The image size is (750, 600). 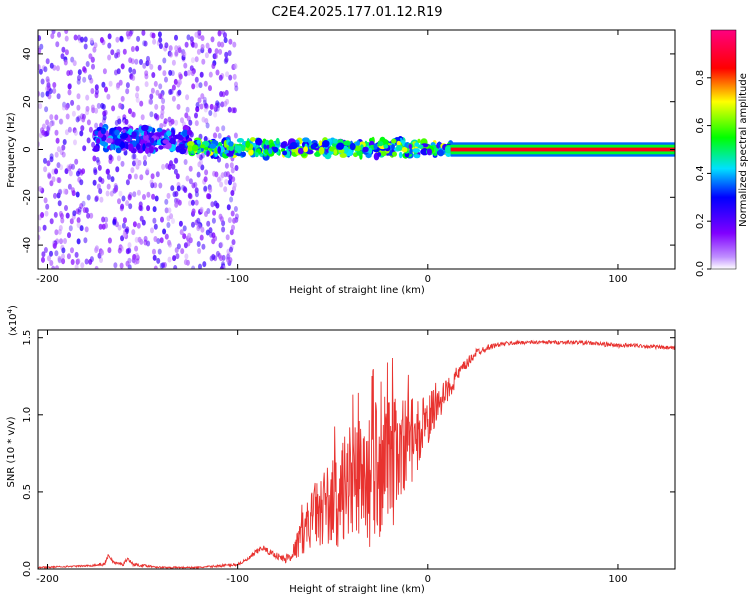 What do you see at coordinates (617, 279) in the screenshot?
I see `x-tick-label: 100` at bounding box center [617, 279].